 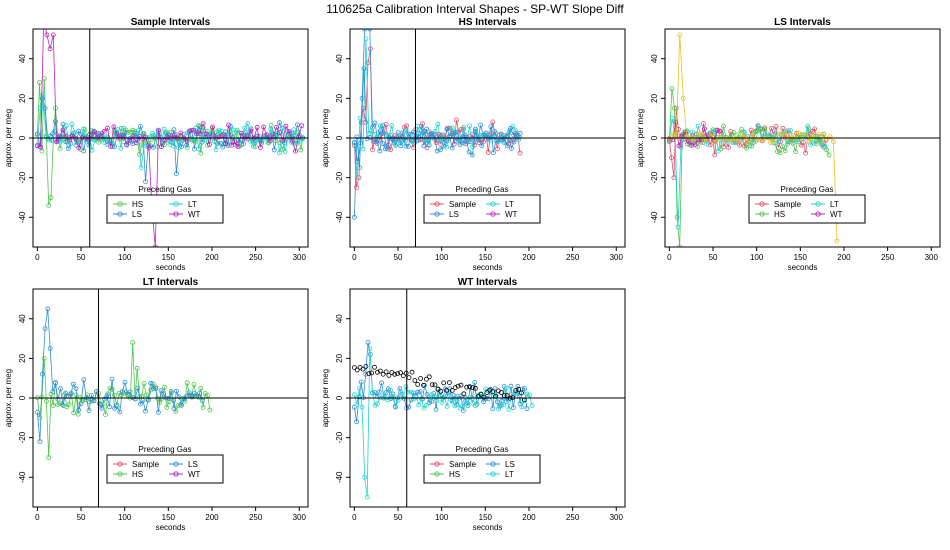 What do you see at coordinates (573, 517) in the screenshot?
I see `x-tick-label: 250` at bounding box center [573, 517].